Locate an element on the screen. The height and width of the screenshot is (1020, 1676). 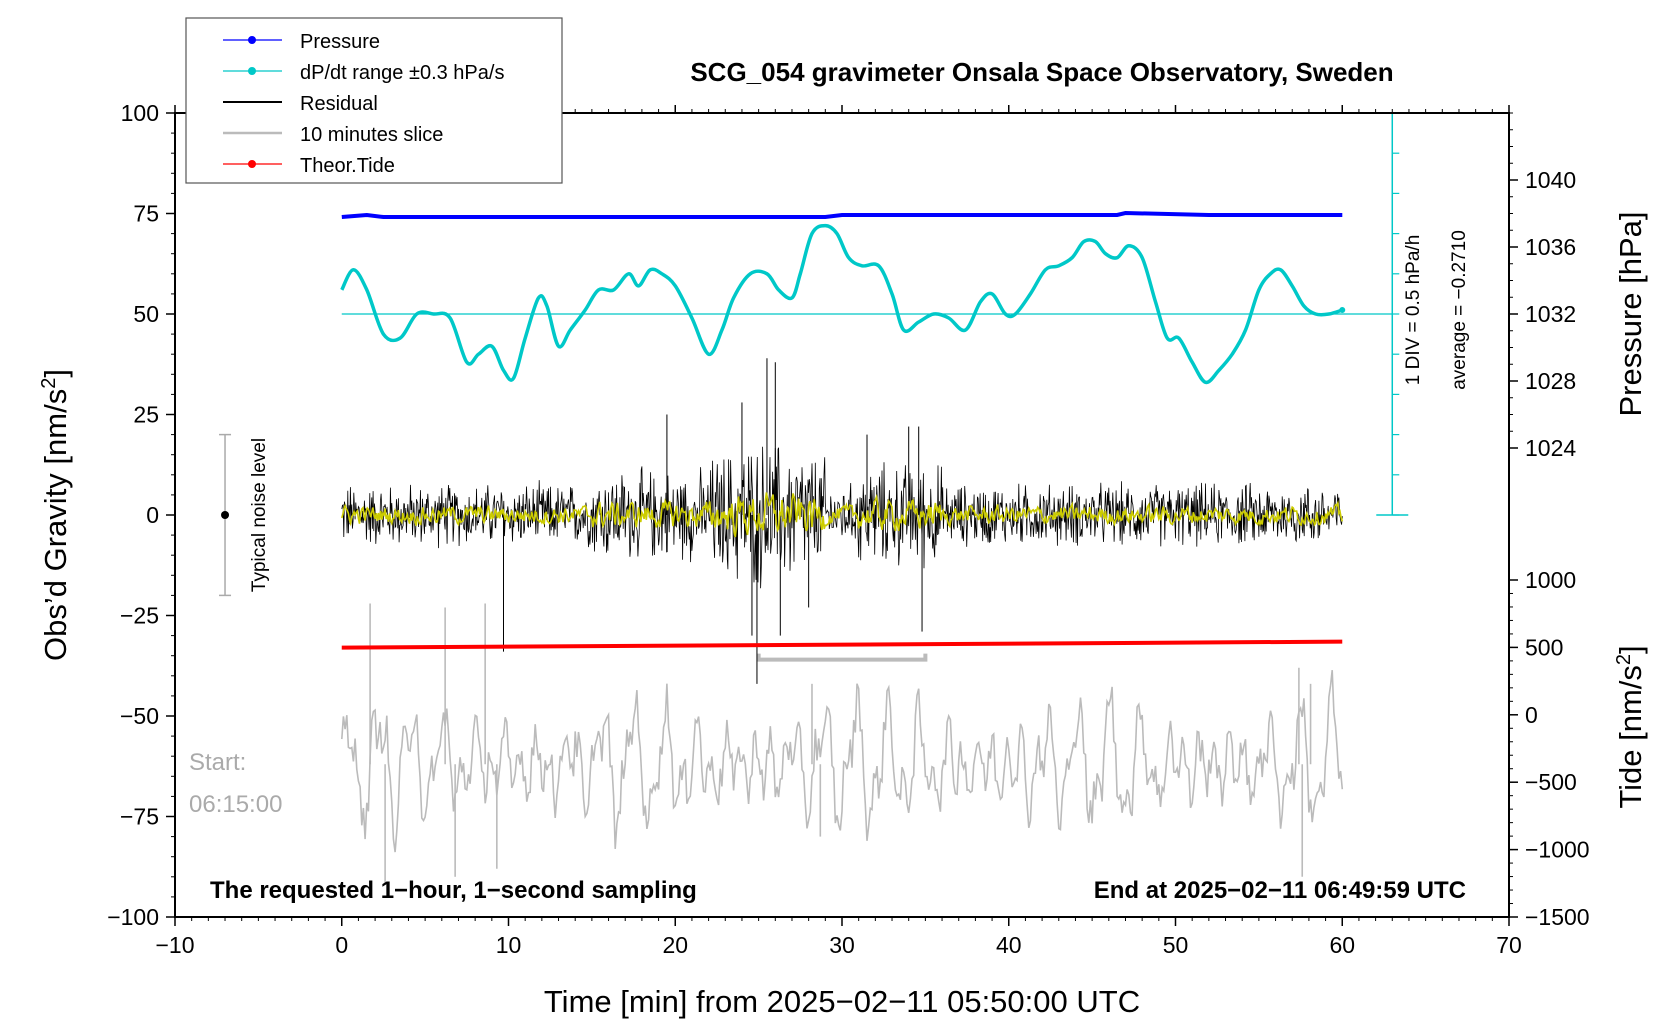
pressure-tick-label: 1040 is located at coordinates (1550, 180).